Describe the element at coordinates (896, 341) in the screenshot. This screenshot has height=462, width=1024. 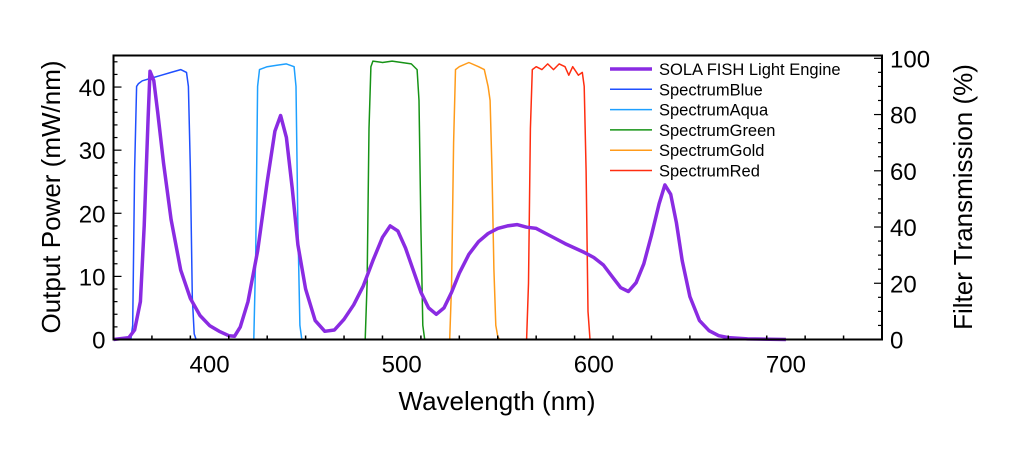
I see `y2-tick-label: 0` at that location.